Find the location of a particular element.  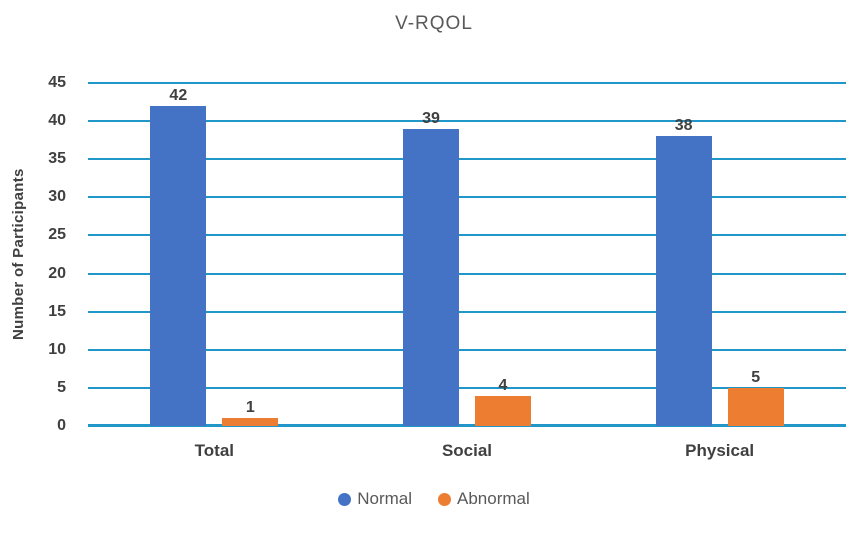

bar-wrap: 1 is located at coordinates (250, 412).